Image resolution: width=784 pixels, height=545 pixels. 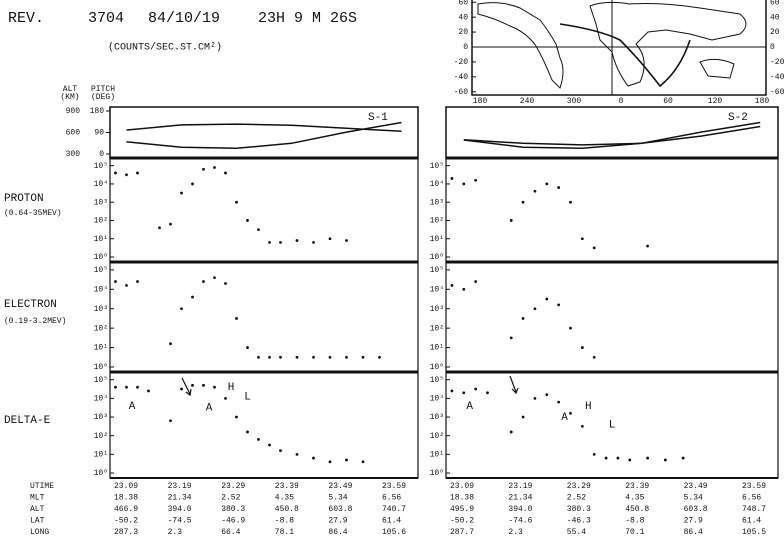 I want to click on alt-label: ALT, so click(x=70, y=89).